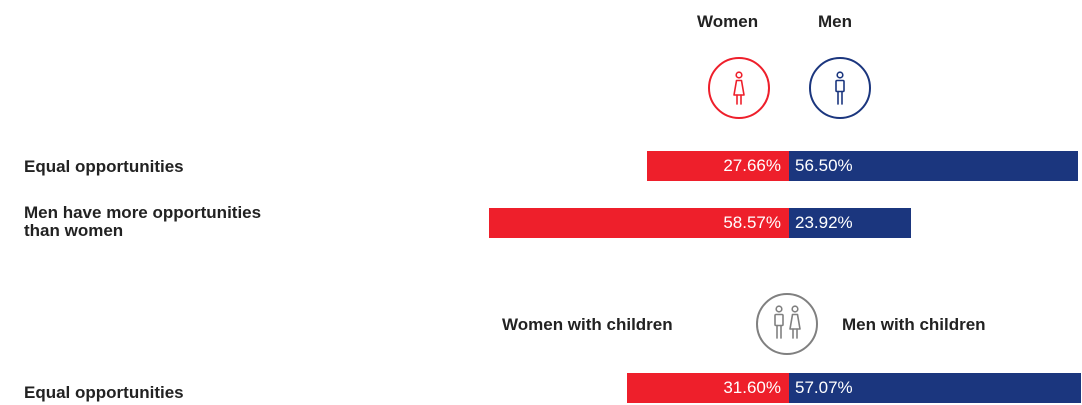 This screenshot has height=405, width=1082. What do you see at coordinates (824, 222) in the screenshot?
I see `bar-label-men-men-more: 23.92%` at bounding box center [824, 222].